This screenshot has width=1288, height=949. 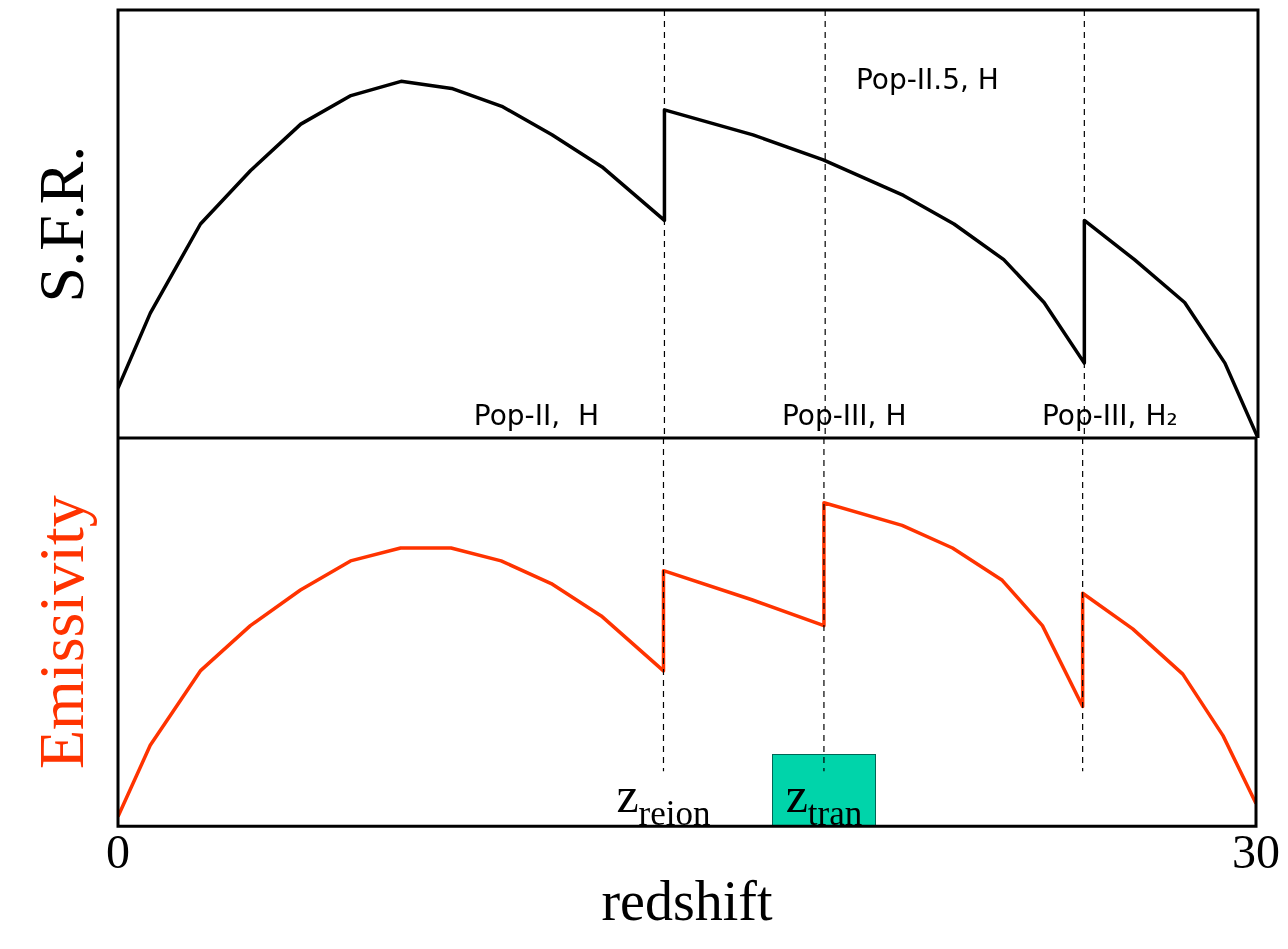 I want to click on annotation: Pop-II.5, H, so click(x=927, y=79).